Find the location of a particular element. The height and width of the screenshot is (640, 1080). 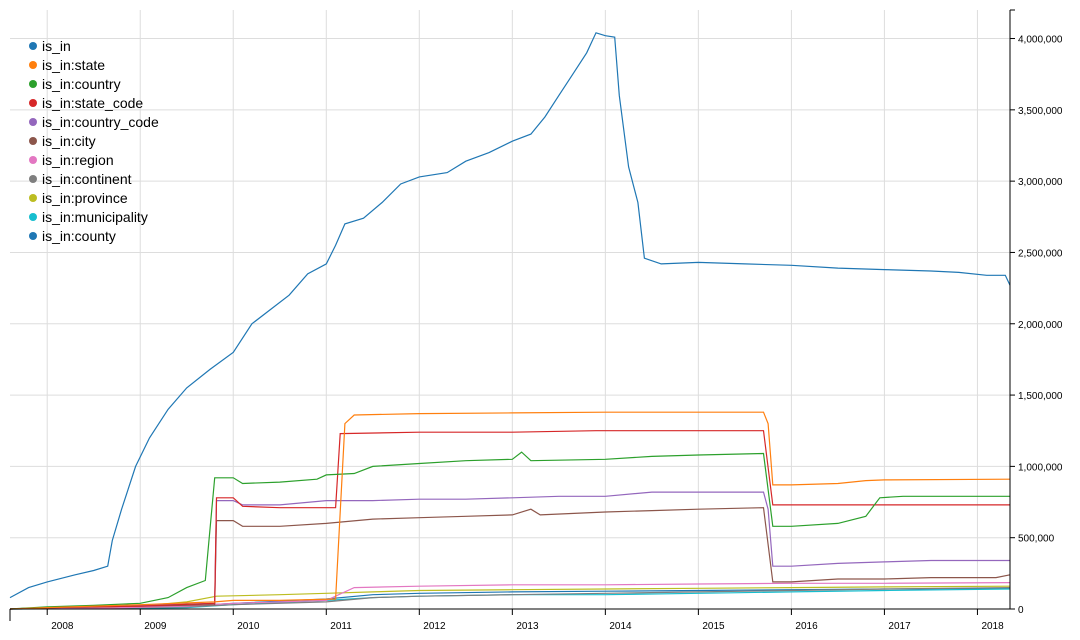

legend-label: is_in:state is located at coordinates (73, 65).